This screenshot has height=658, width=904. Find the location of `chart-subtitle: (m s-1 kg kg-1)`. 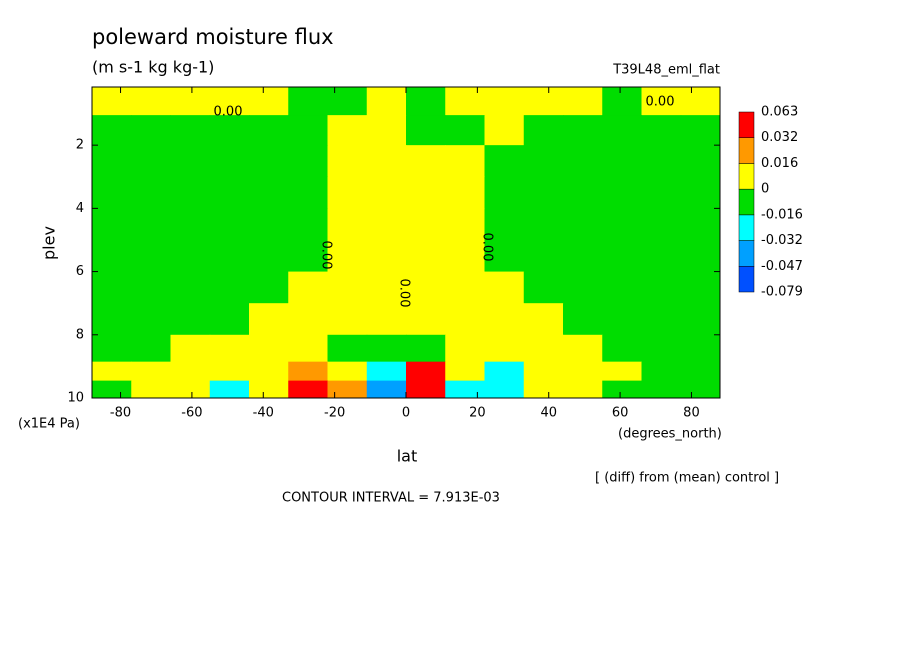

chart-subtitle: (m s-1 kg kg-1) is located at coordinates (153, 67).